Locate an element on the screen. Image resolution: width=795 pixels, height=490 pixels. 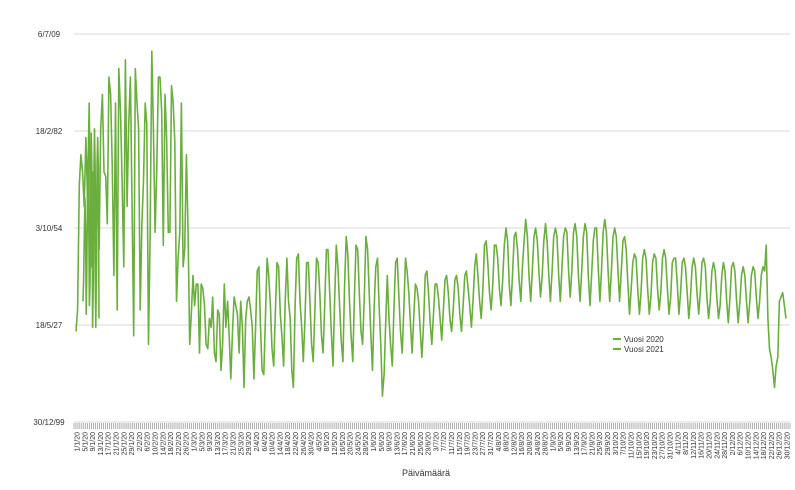
x-tick-label: 21/9/20 is located at coordinates (592, 443).